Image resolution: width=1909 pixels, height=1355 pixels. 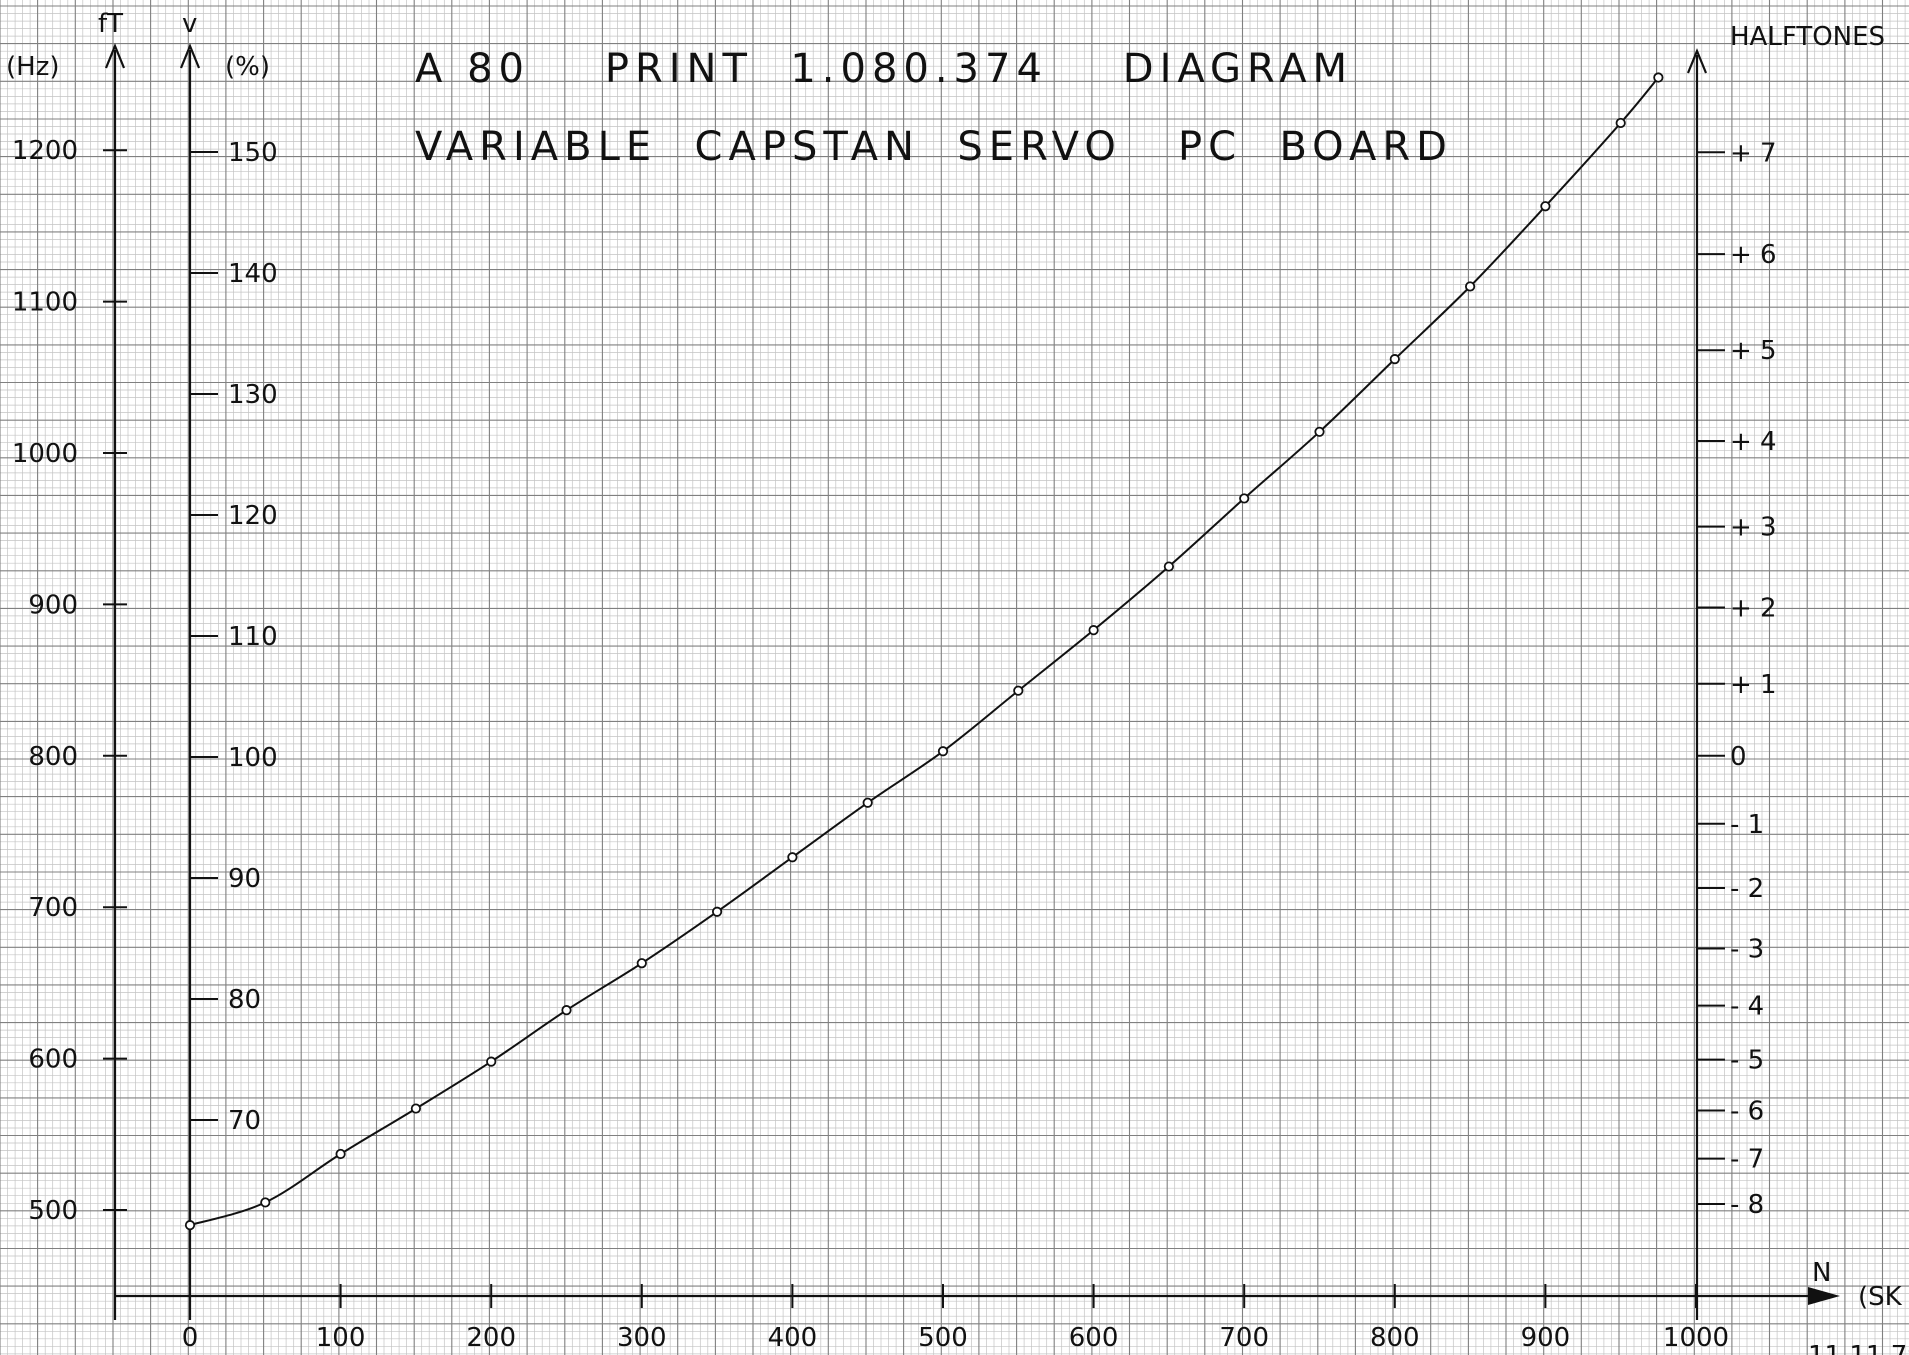 I want to click on x-tick-label: 400, so click(x=793, y=1338).